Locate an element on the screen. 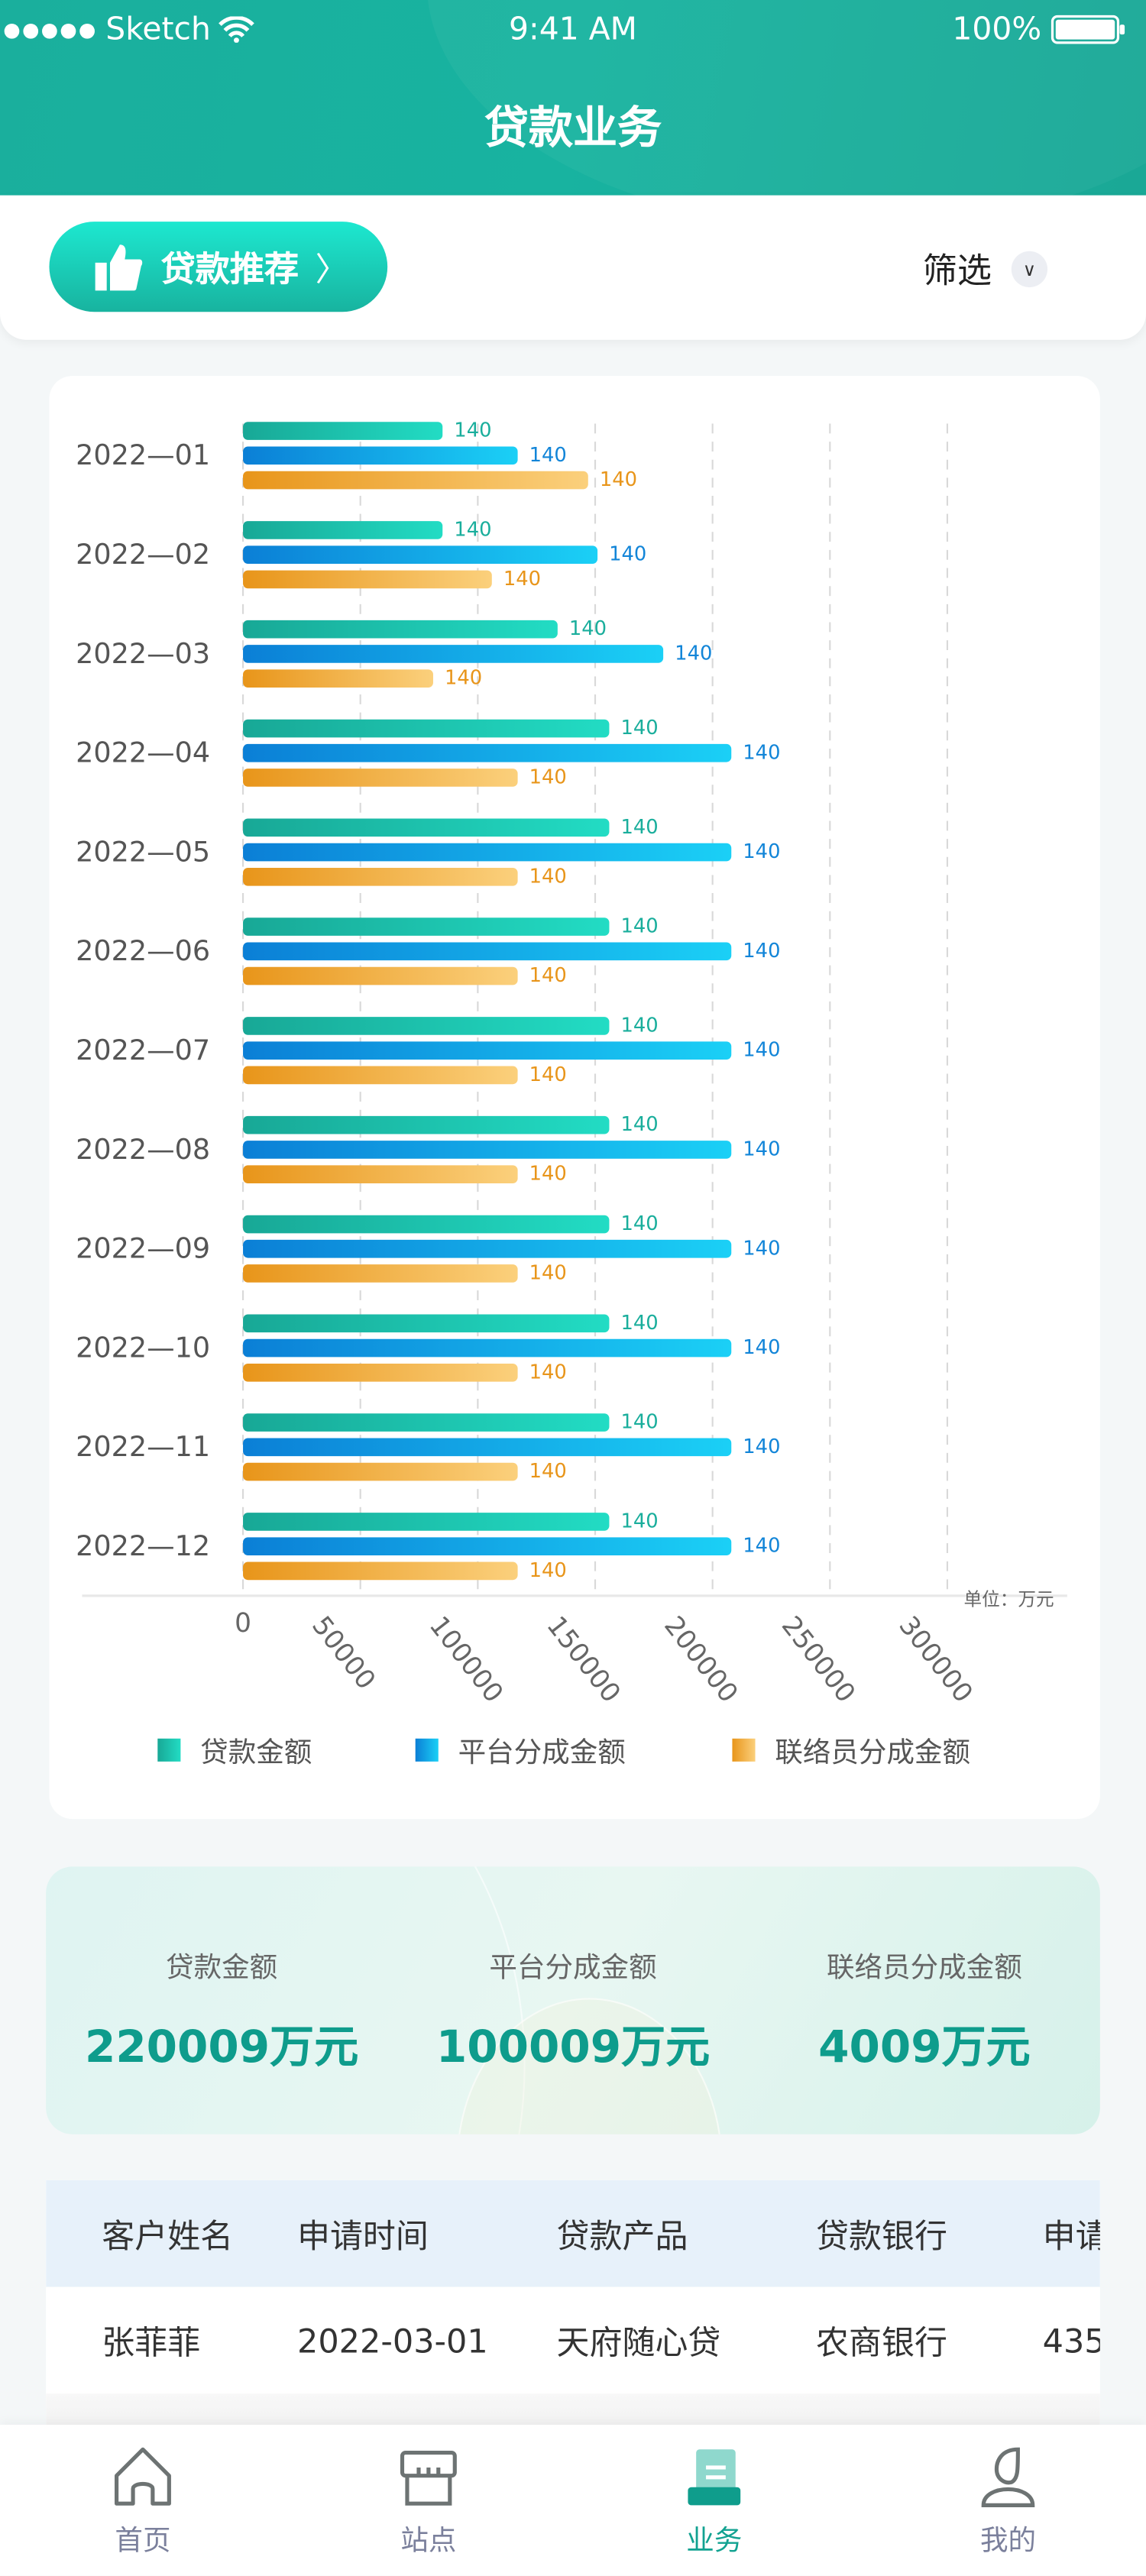  x-tick-label: 250000 is located at coordinates (818, 1659).